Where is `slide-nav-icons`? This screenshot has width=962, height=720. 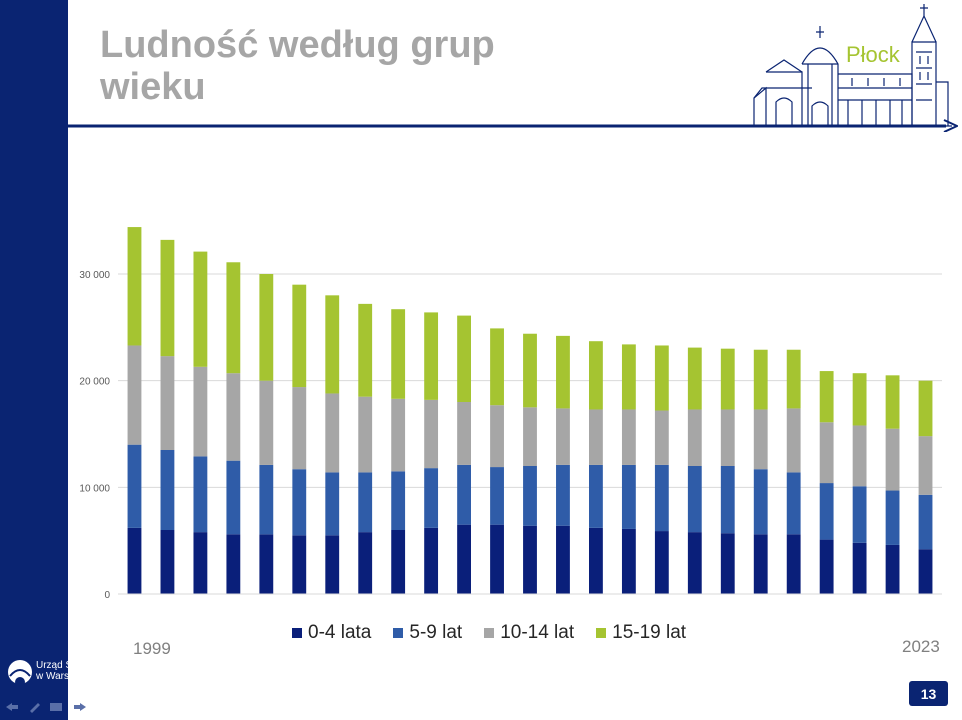 slide-nav-icons is located at coordinates (49, 707).